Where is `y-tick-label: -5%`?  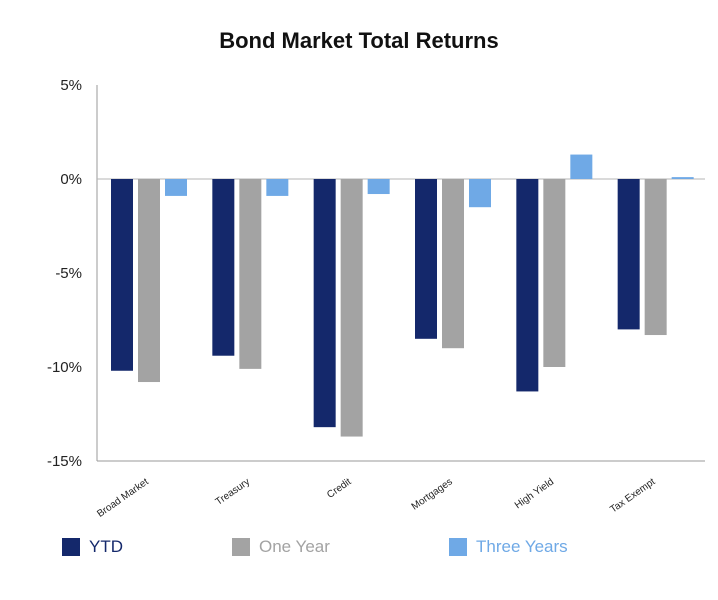 y-tick-label: -5% is located at coordinates (68, 273).